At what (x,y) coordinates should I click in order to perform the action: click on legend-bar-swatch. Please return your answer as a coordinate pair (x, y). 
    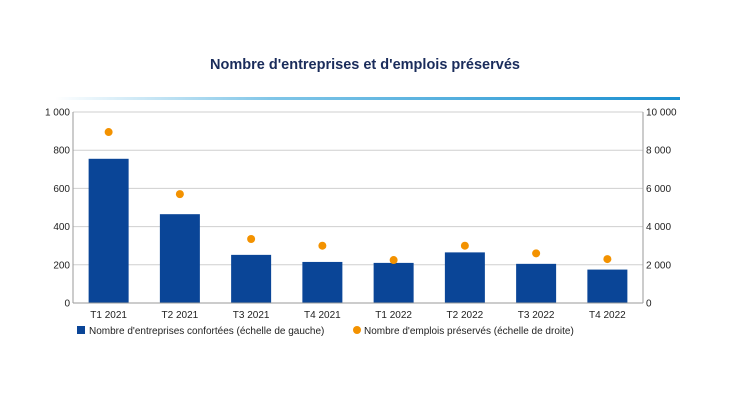
    Looking at the image, I should click on (81, 330).